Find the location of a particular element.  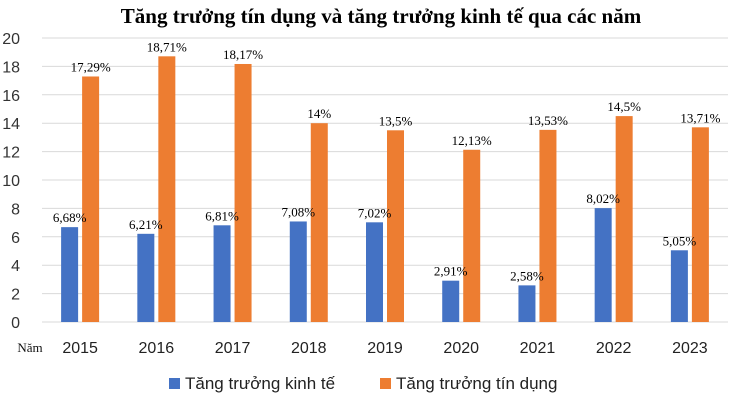

bar-tin-dung-2015 is located at coordinates (91, 199).